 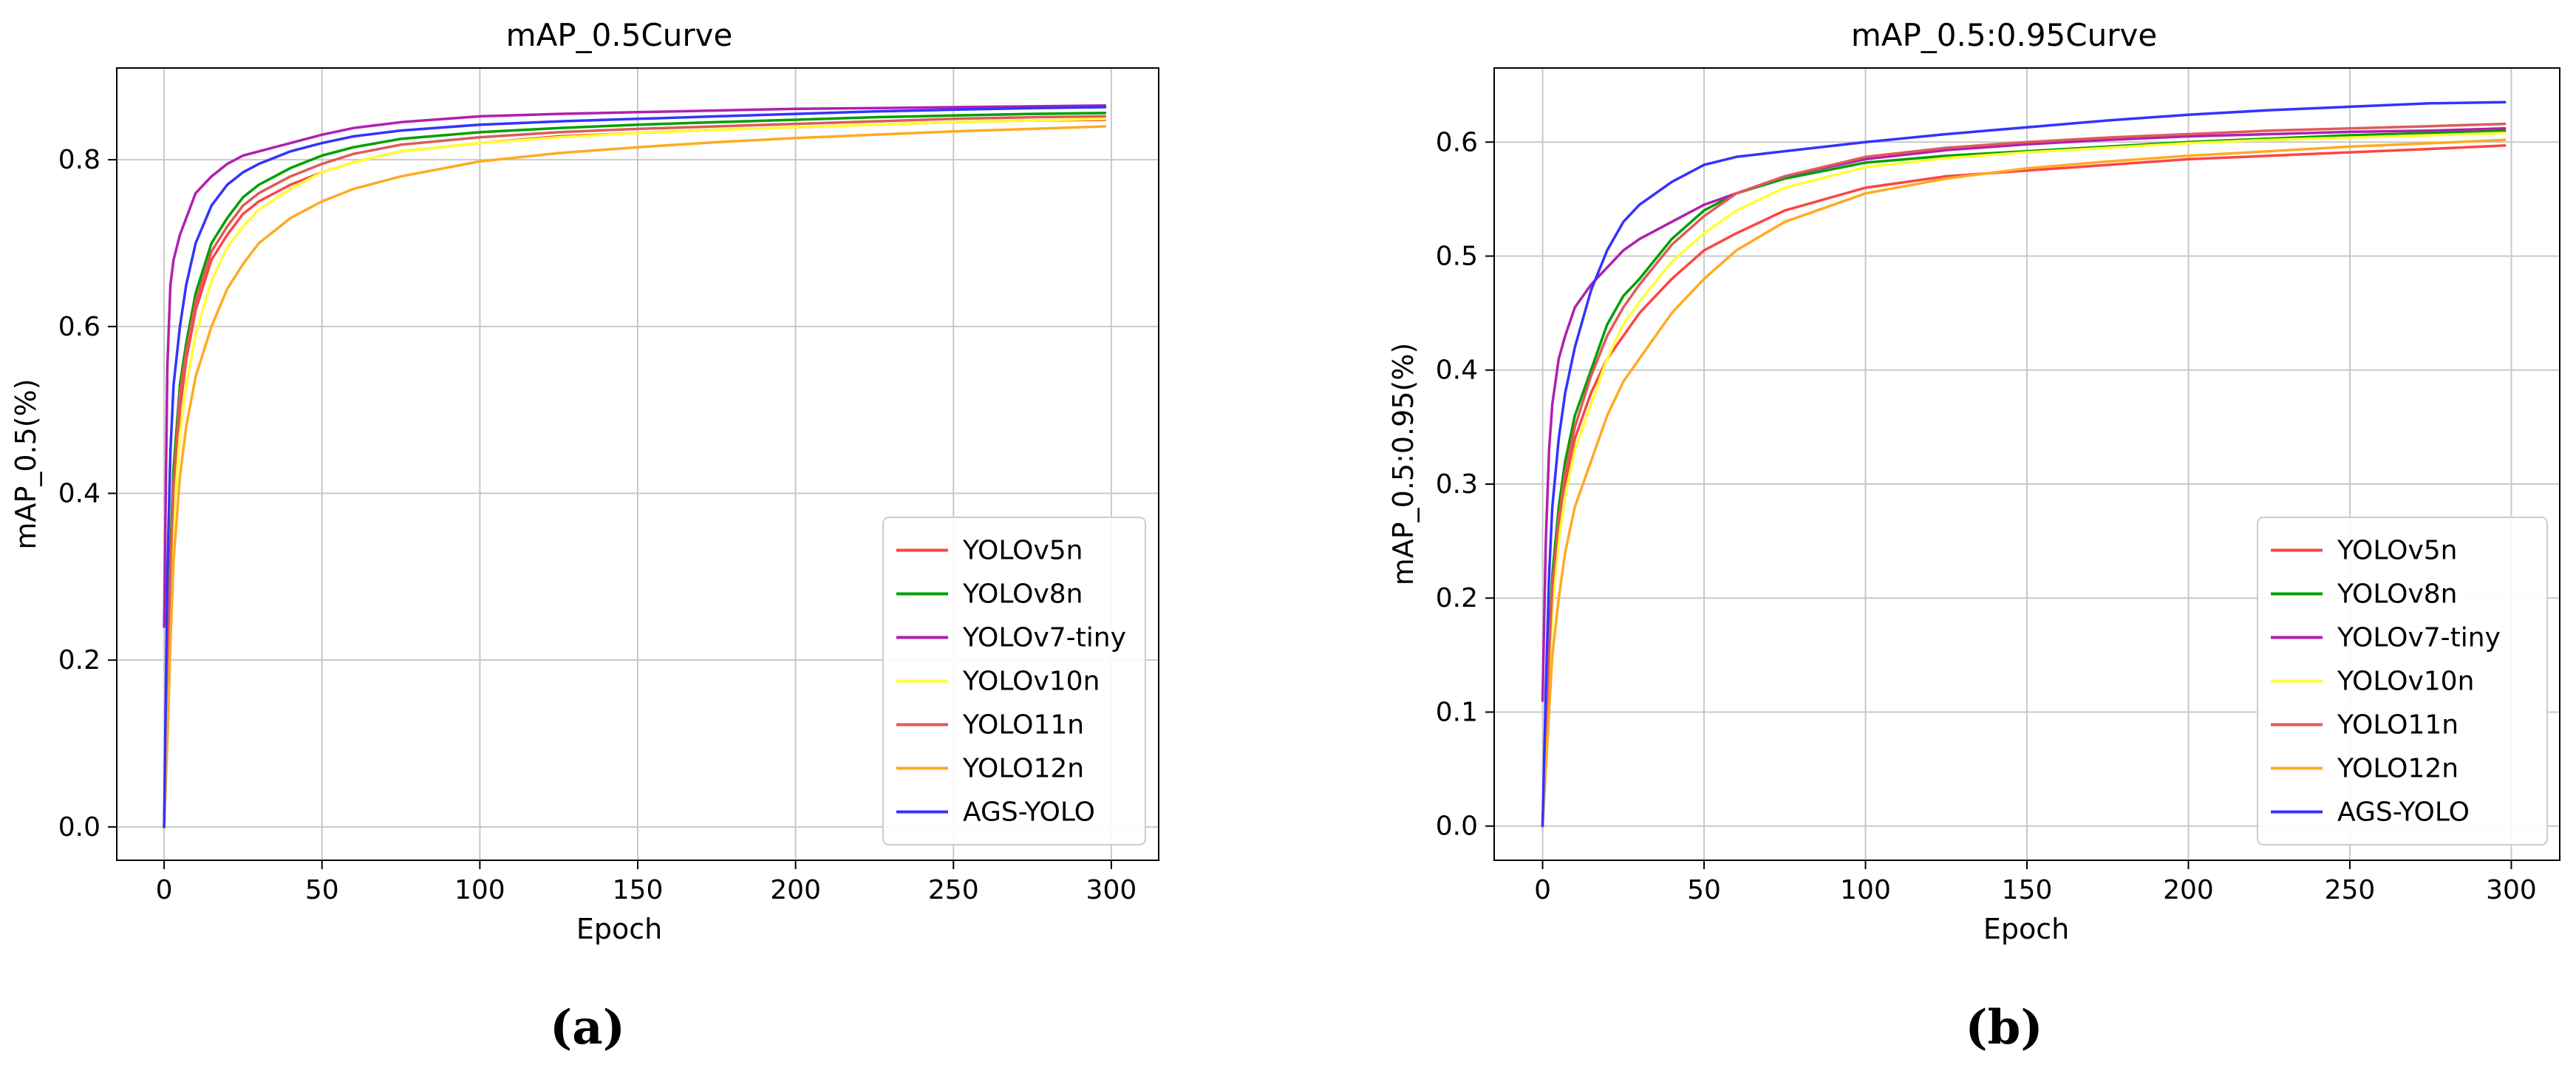 What do you see at coordinates (1457, 484) in the screenshot?
I see `y-tick-label: 0.3` at bounding box center [1457, 484].